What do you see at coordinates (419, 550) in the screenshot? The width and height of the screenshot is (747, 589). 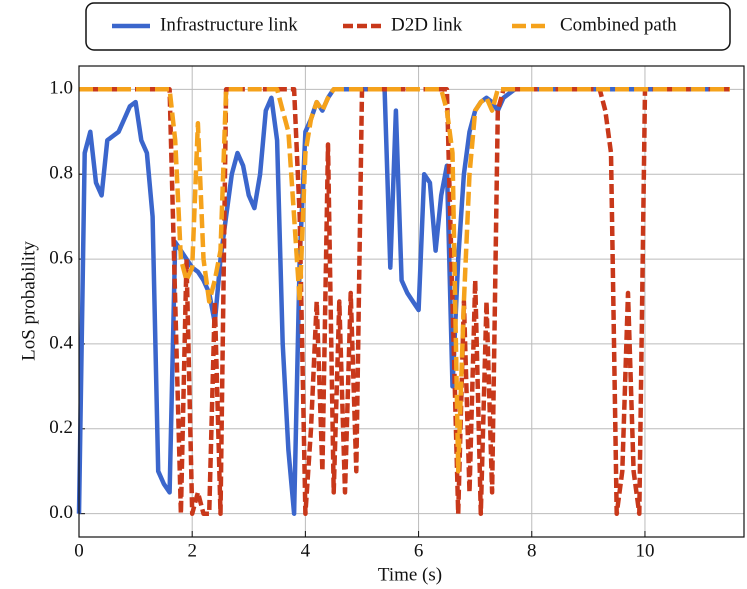 I see `x-tick-label: 6` at bounding box center [419, 550].